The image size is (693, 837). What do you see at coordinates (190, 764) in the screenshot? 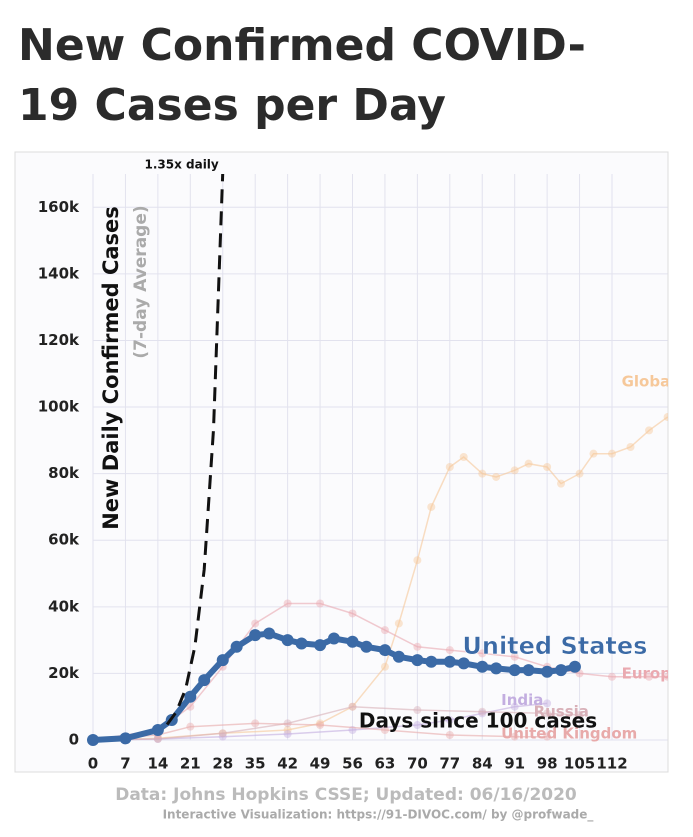
I see `x-tick-label: 21` at bounding box center [190, 764].